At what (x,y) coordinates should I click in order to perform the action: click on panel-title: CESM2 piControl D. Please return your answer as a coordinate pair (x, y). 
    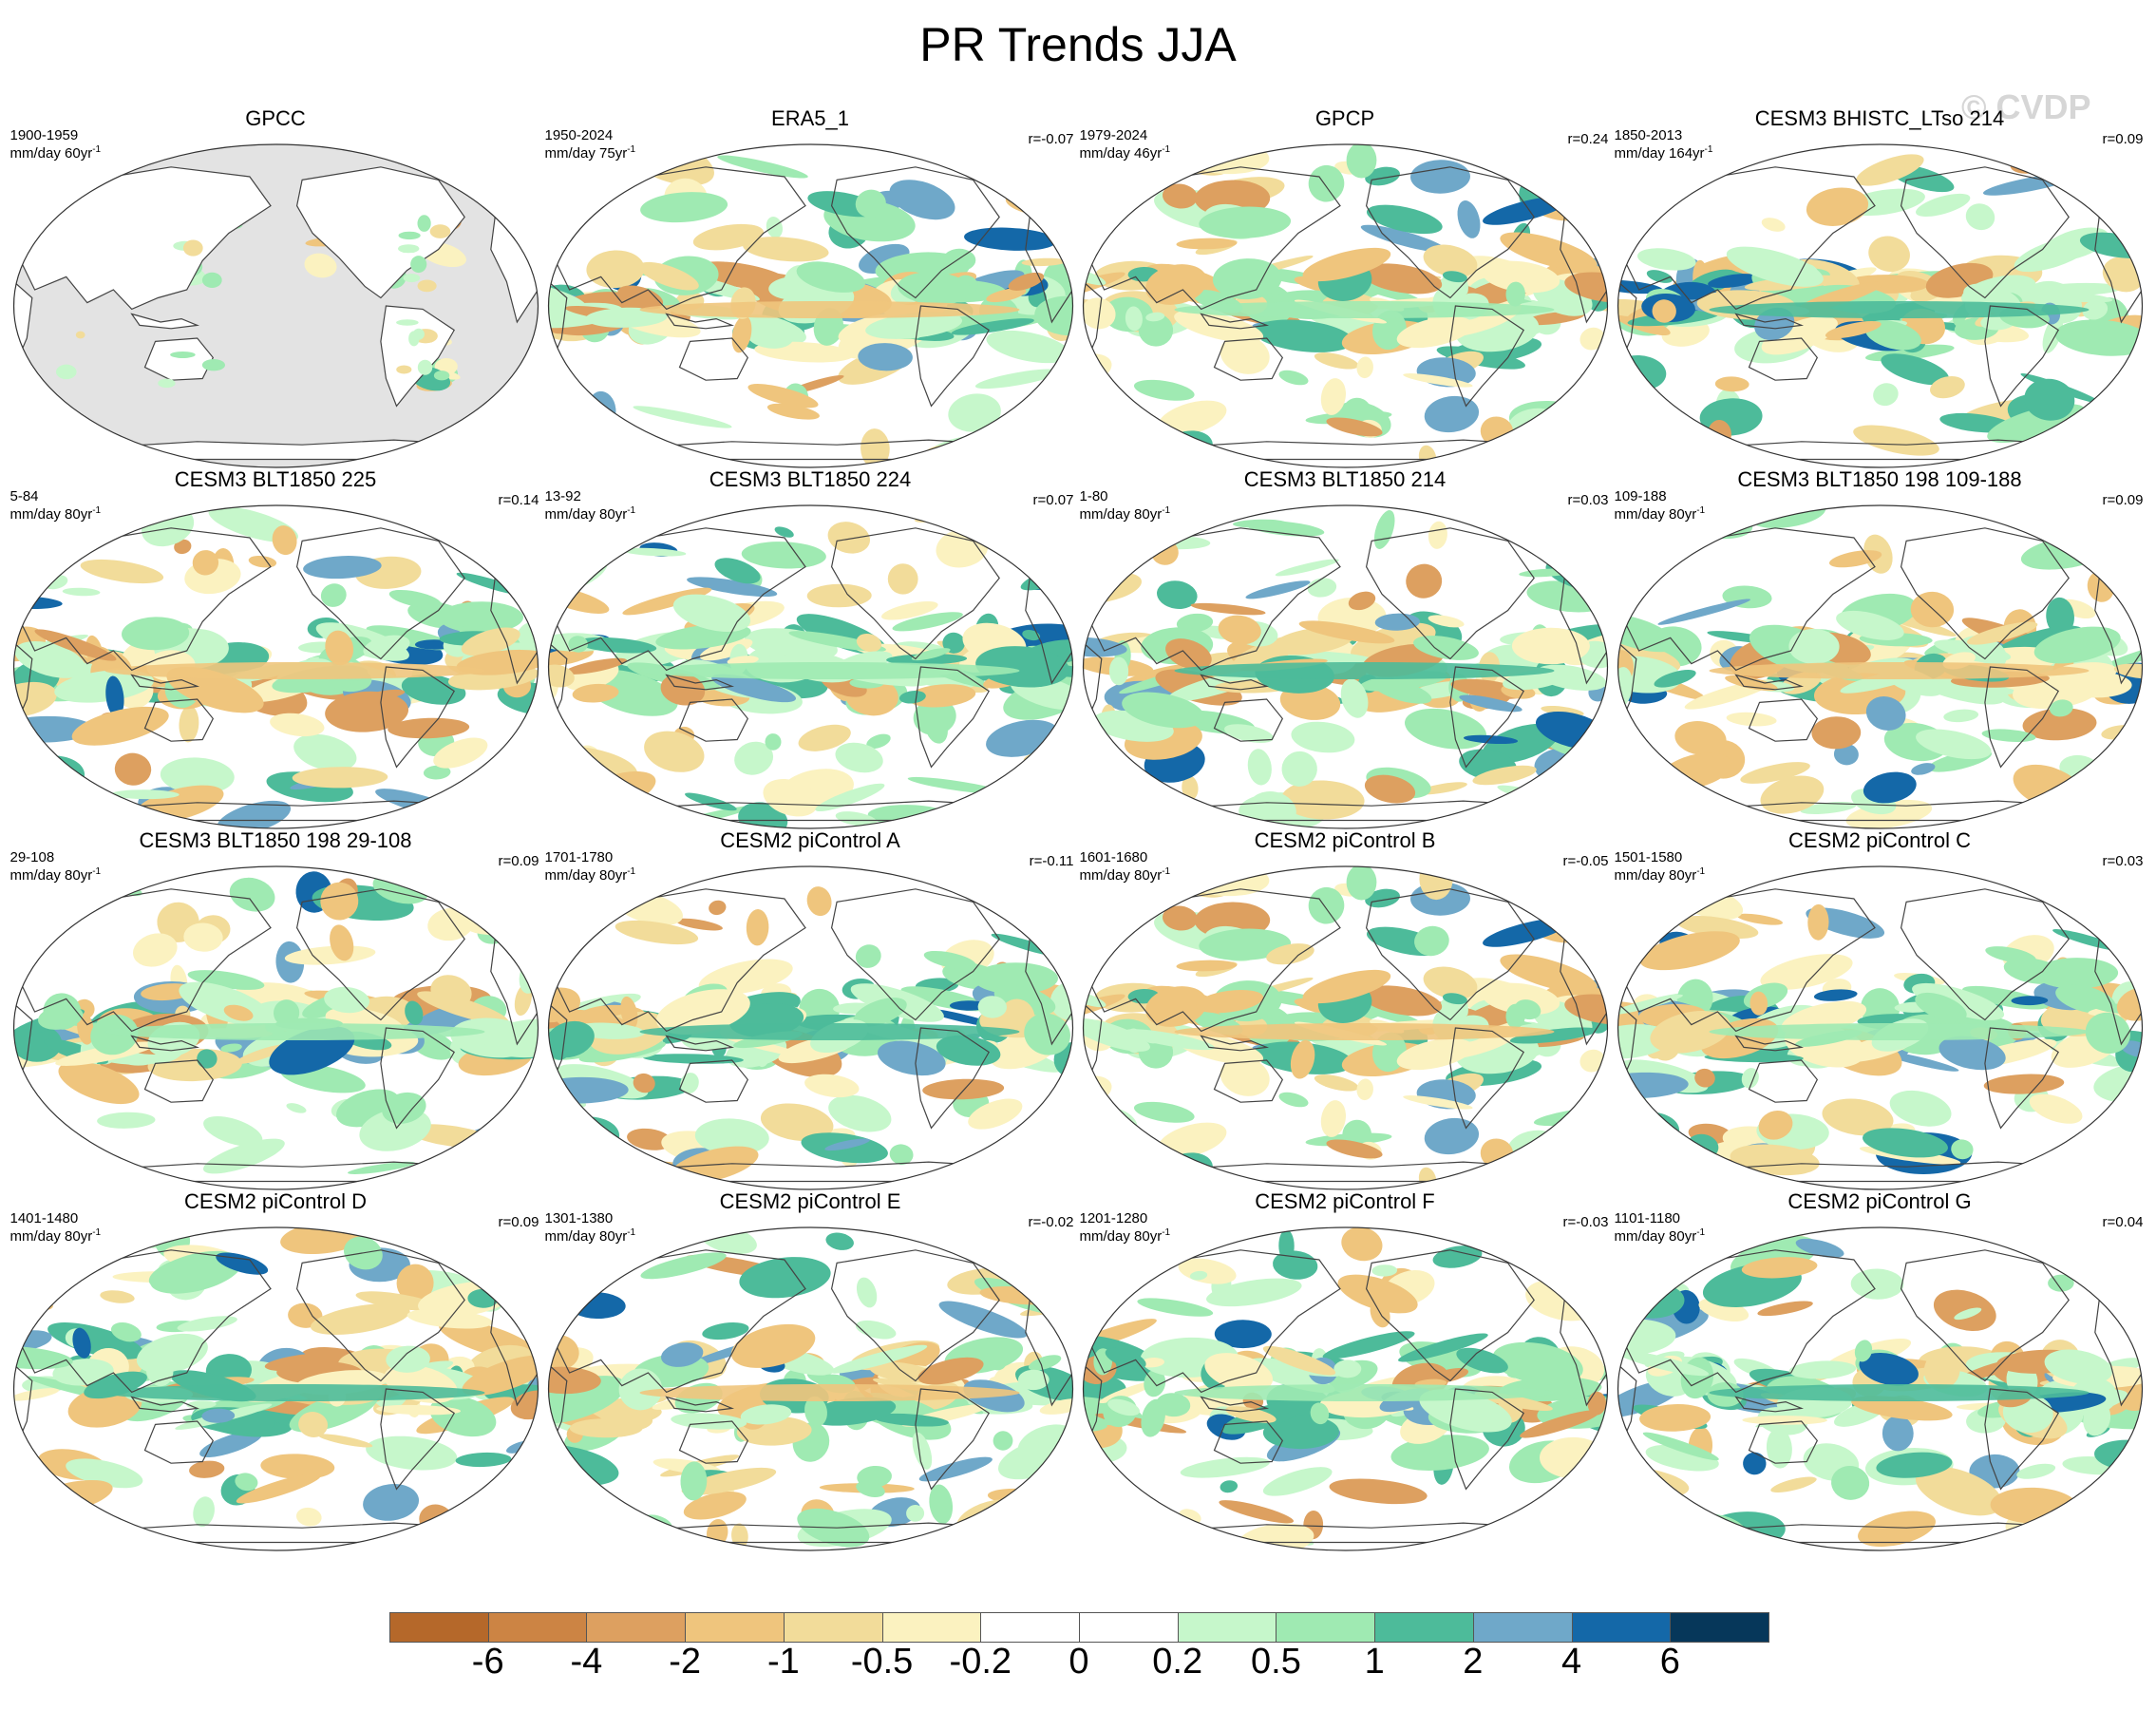
    Looking at the image, I should click on (276, 1201).